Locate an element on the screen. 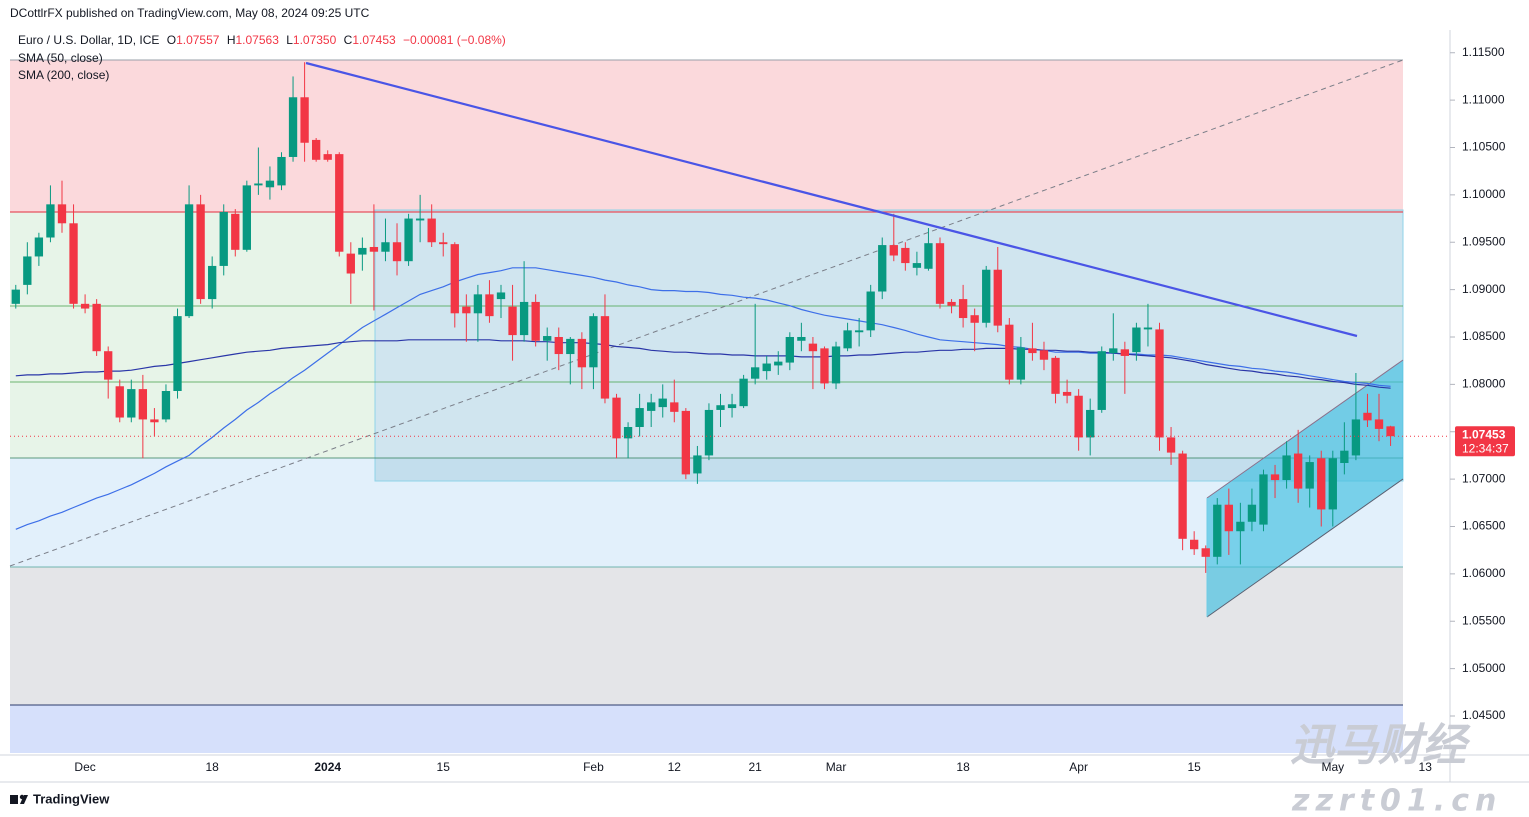 The image size is (1529, 817). y-tick-label: 1.11000 is located at coordinates (1483, 99).